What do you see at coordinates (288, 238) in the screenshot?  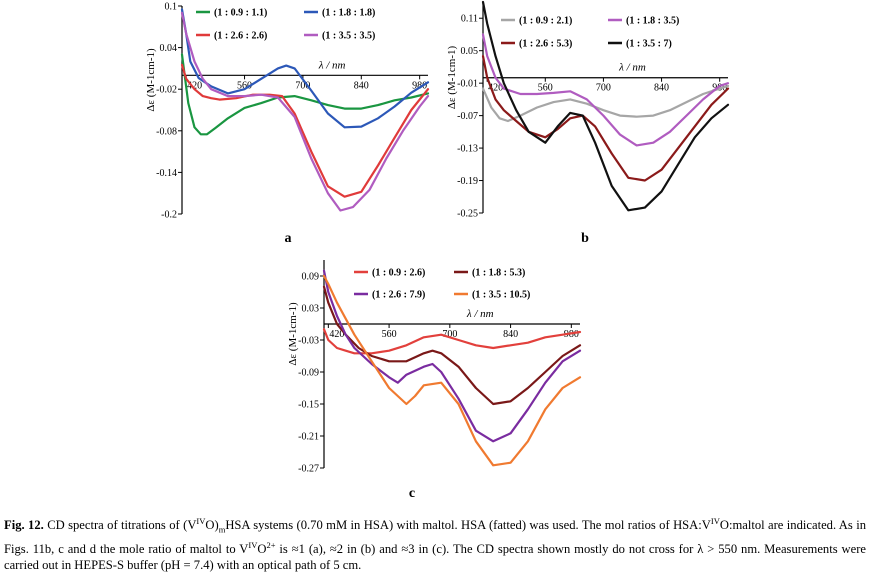 I see `panel-label: a` at bounding box center [288, 238].